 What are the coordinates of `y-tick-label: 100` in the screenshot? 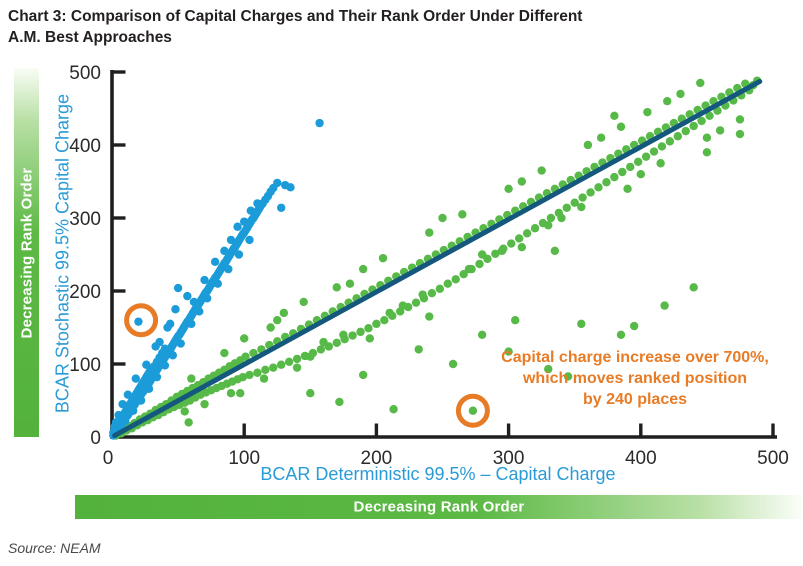 It's located at (85, 365).